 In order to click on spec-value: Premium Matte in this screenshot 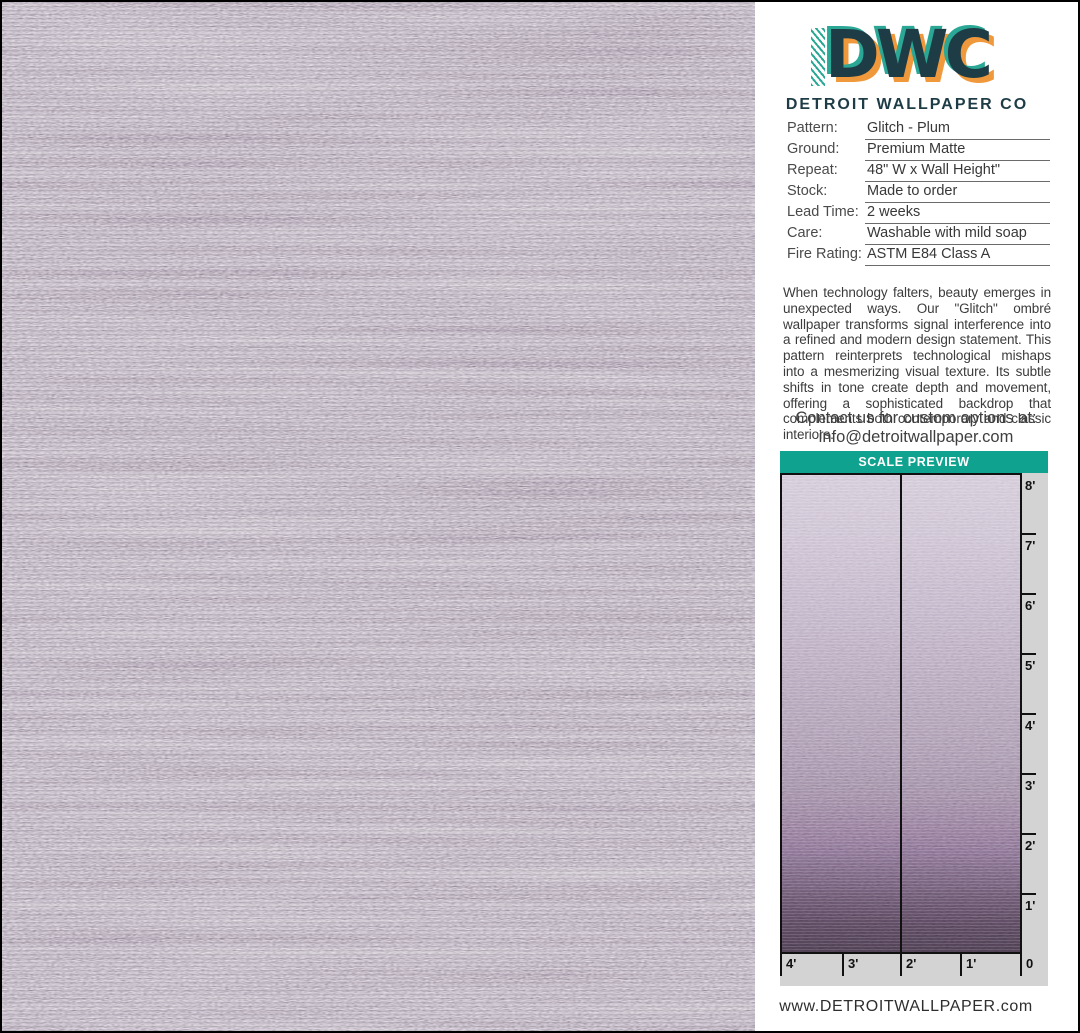, I will do `click(957, 151)`.